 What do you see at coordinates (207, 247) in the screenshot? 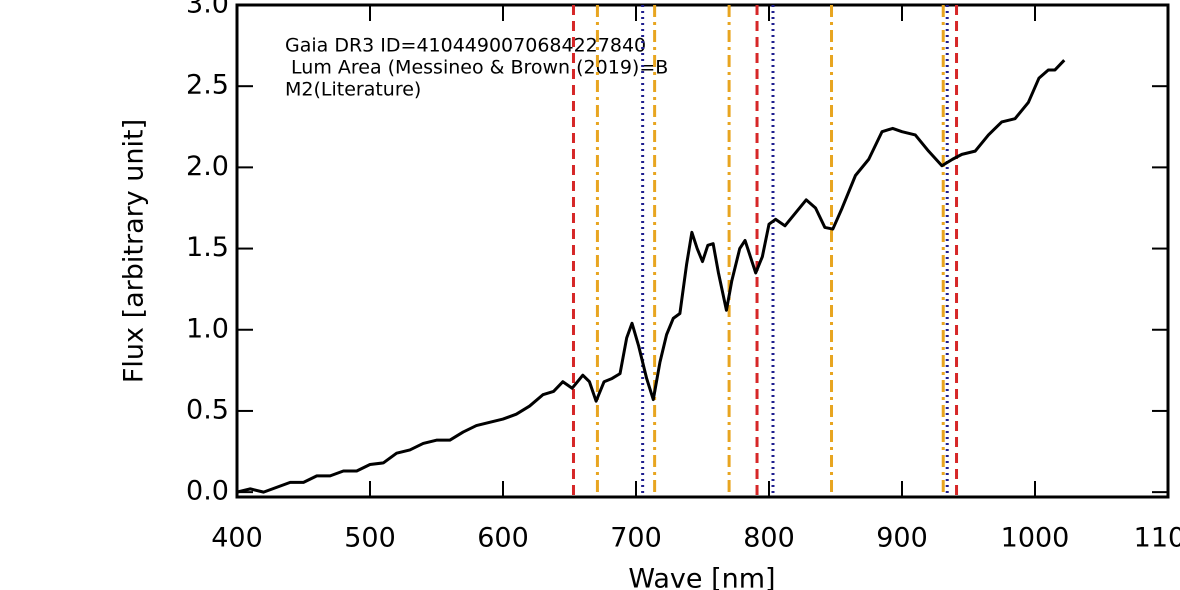
I see `y-tick-label: 1.5` at bounding box center [207, 247].